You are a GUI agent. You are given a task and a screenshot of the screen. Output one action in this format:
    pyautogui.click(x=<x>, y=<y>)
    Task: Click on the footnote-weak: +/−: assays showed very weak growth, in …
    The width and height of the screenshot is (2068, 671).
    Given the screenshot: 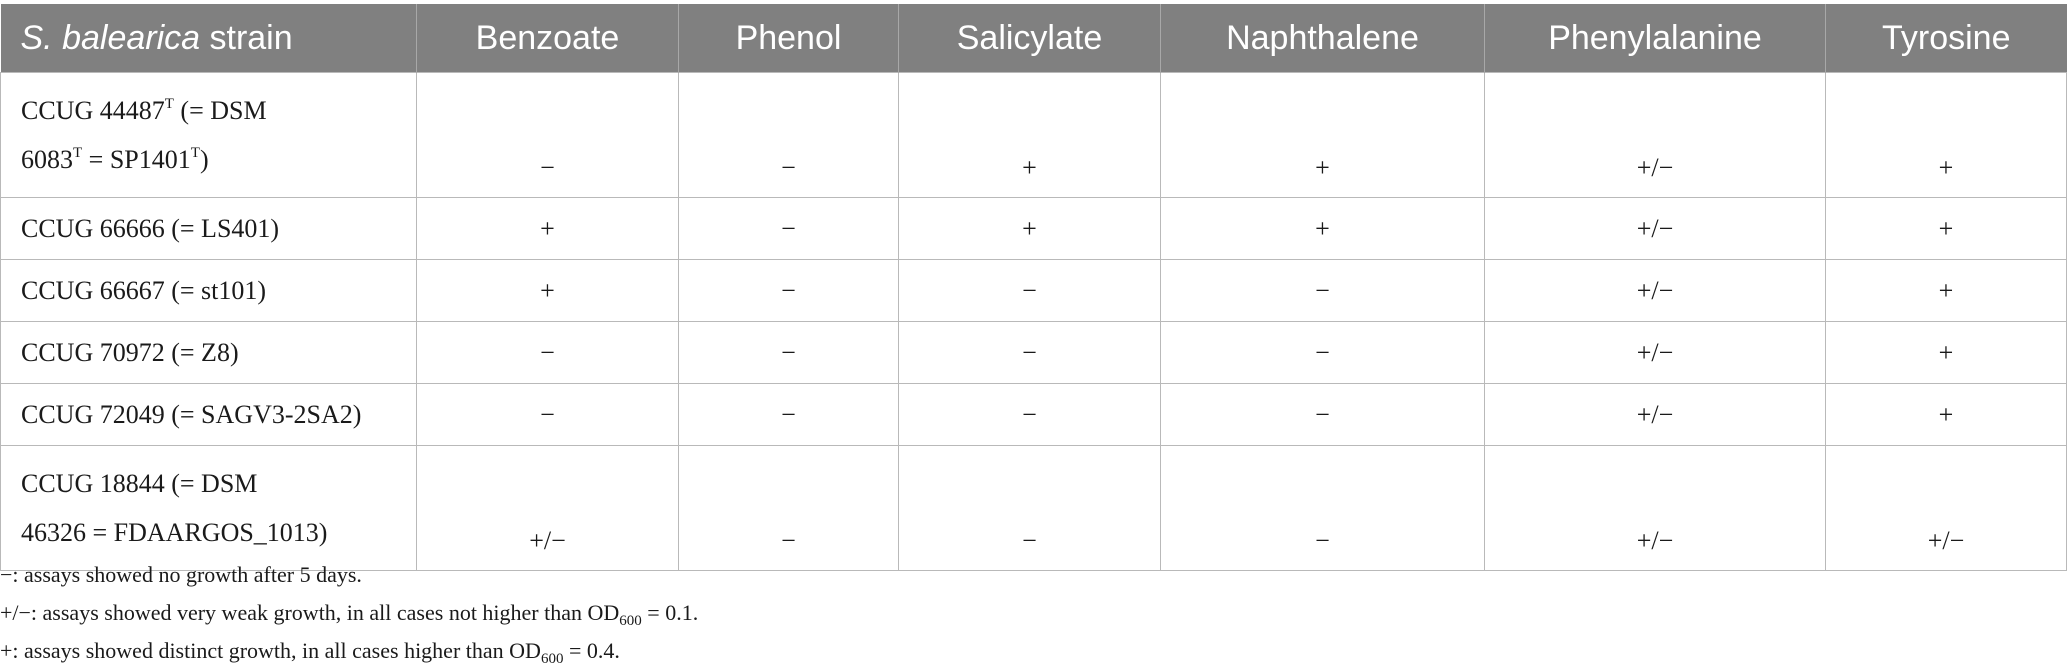 What is the action you would take?
    pyautogui.click(x=349, y=614)
    